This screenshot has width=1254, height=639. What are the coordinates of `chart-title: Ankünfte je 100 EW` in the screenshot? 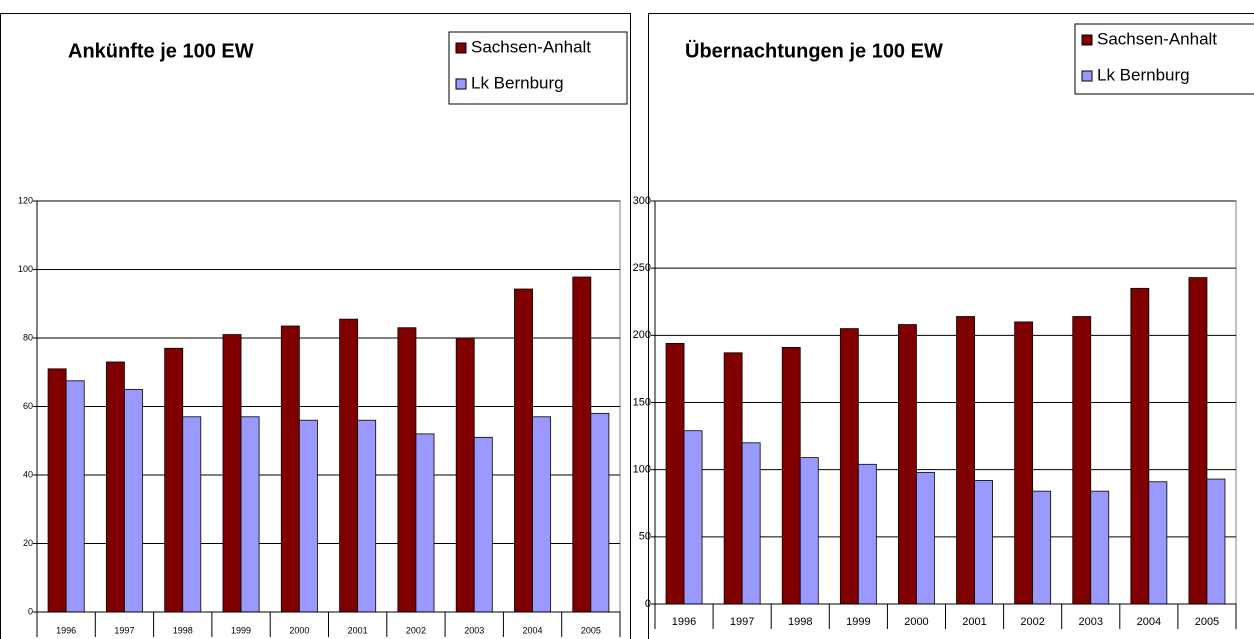 It's located at (161, 51).